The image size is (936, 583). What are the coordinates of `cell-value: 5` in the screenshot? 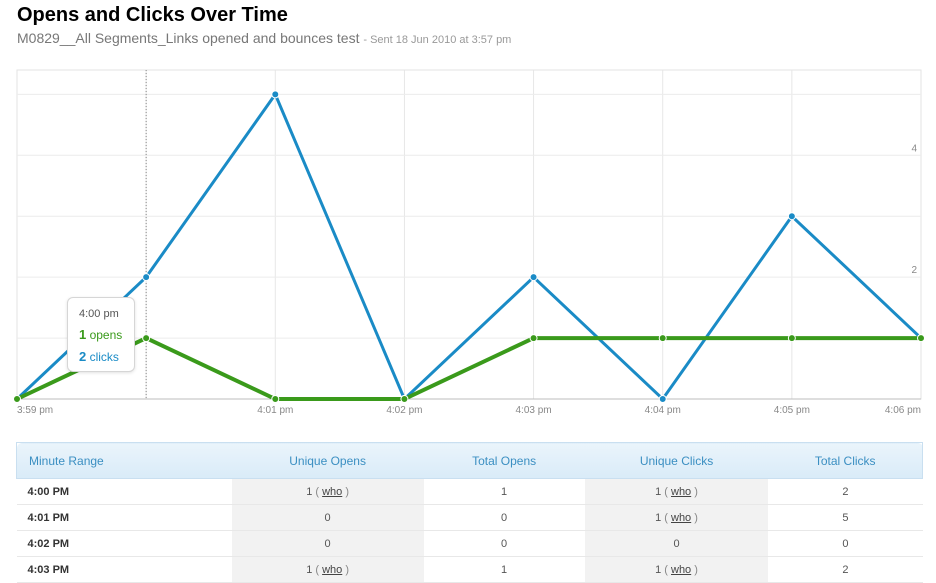 It's located at (845, 517).